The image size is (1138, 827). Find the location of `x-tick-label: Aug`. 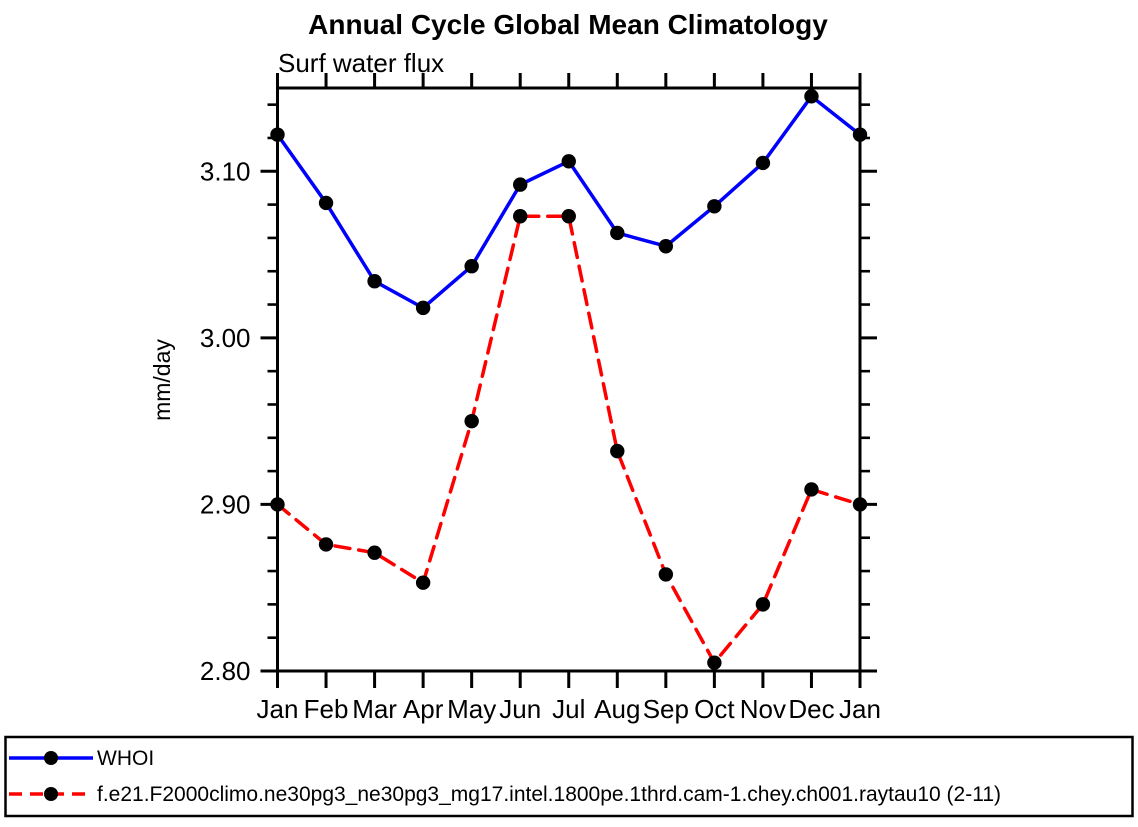

x-tick-label: Aug is located at coordinates (617, 709).